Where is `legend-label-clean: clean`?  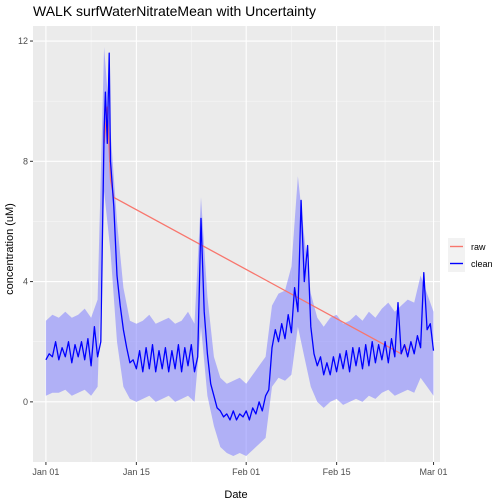 legend-label-clean: clean is located at coordinates (482, 264).